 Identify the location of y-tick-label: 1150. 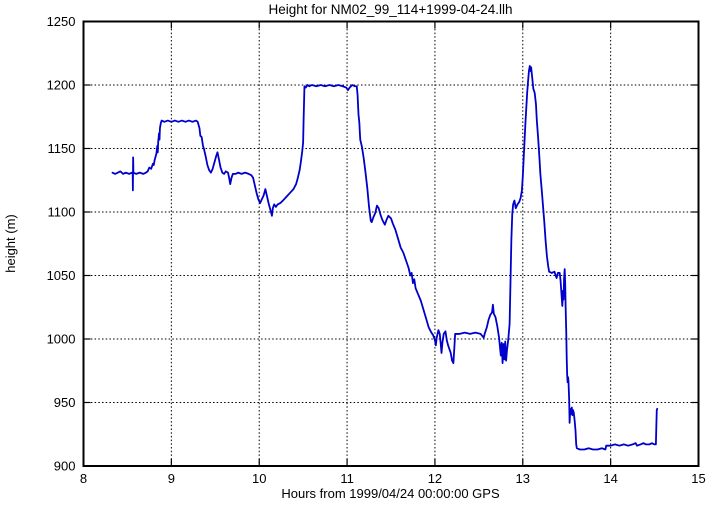
(62, 148).